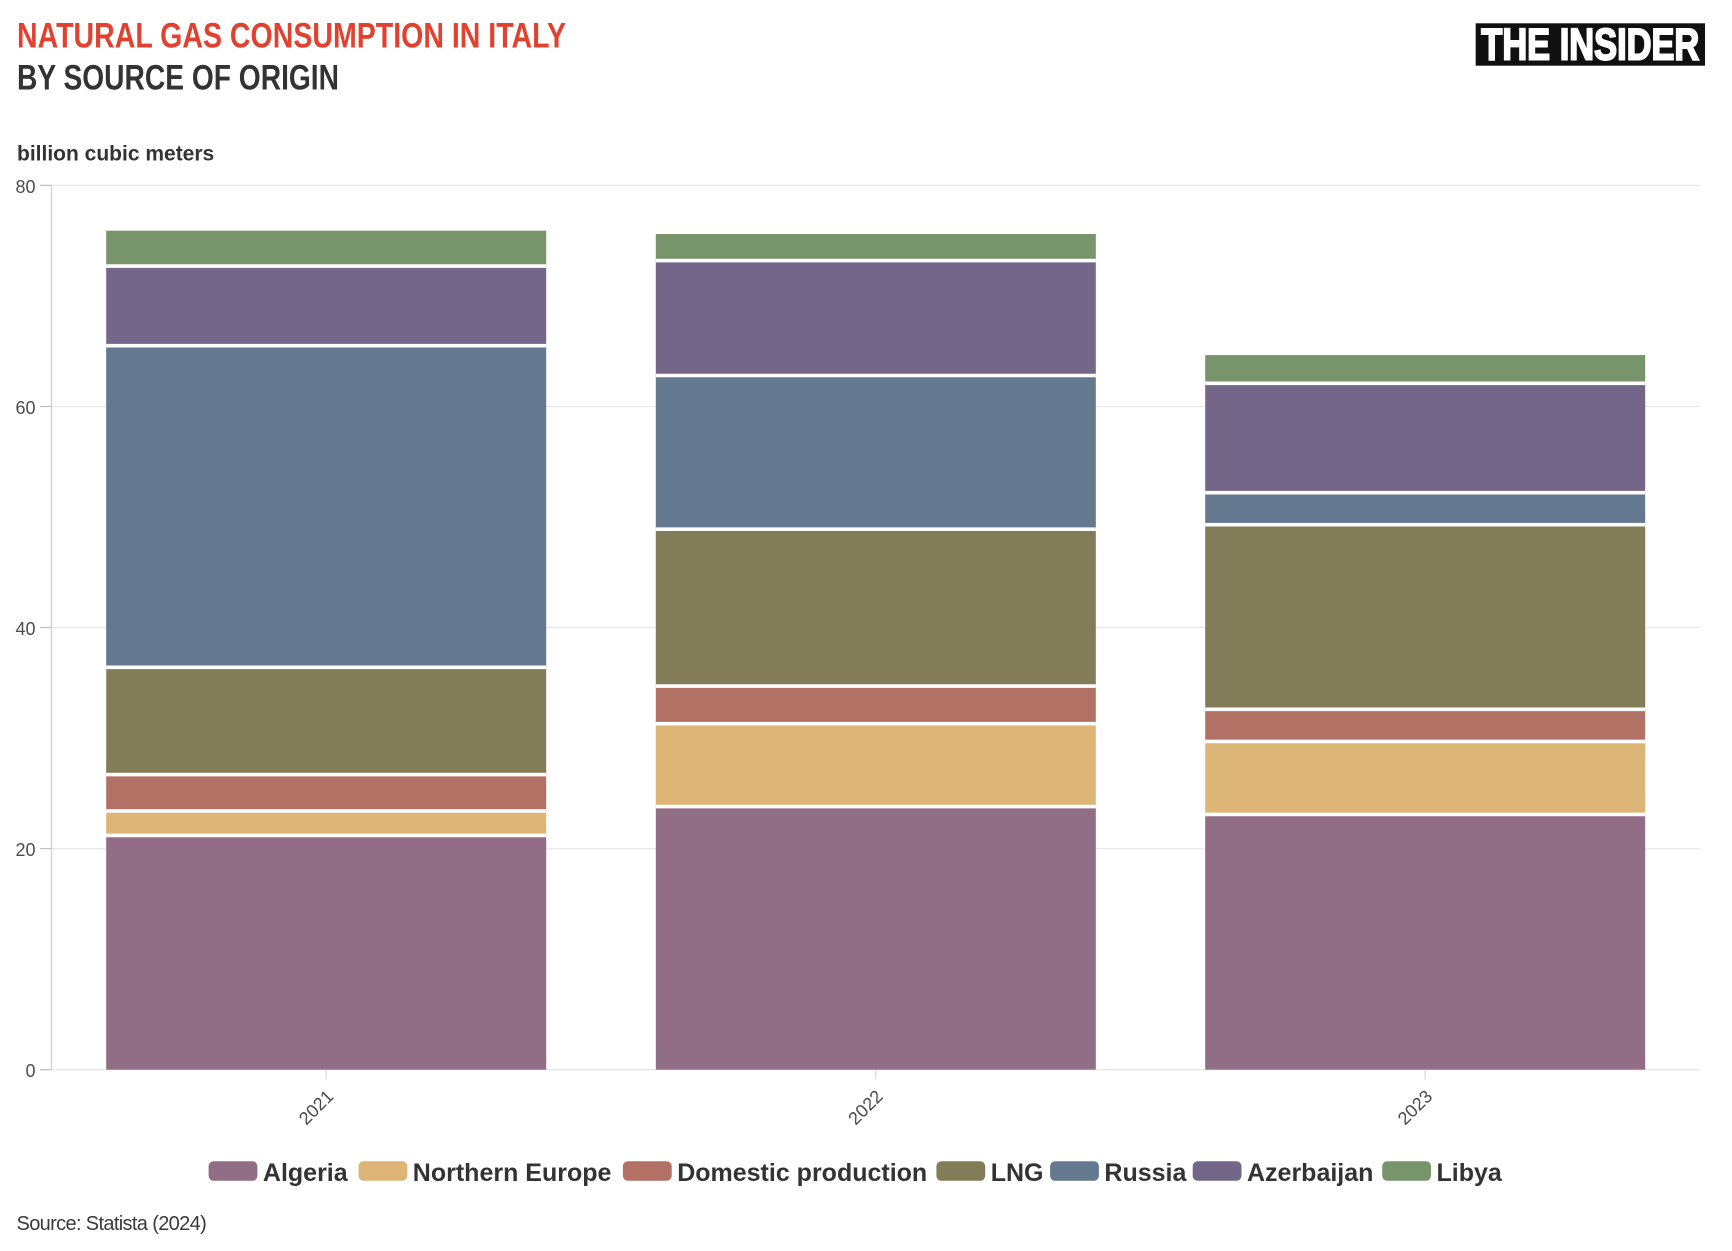  What do you see at coordinates (1415, 1107) in the screenshot?
I see `svg-text: 2023` at bounding box center [1415, 1107].